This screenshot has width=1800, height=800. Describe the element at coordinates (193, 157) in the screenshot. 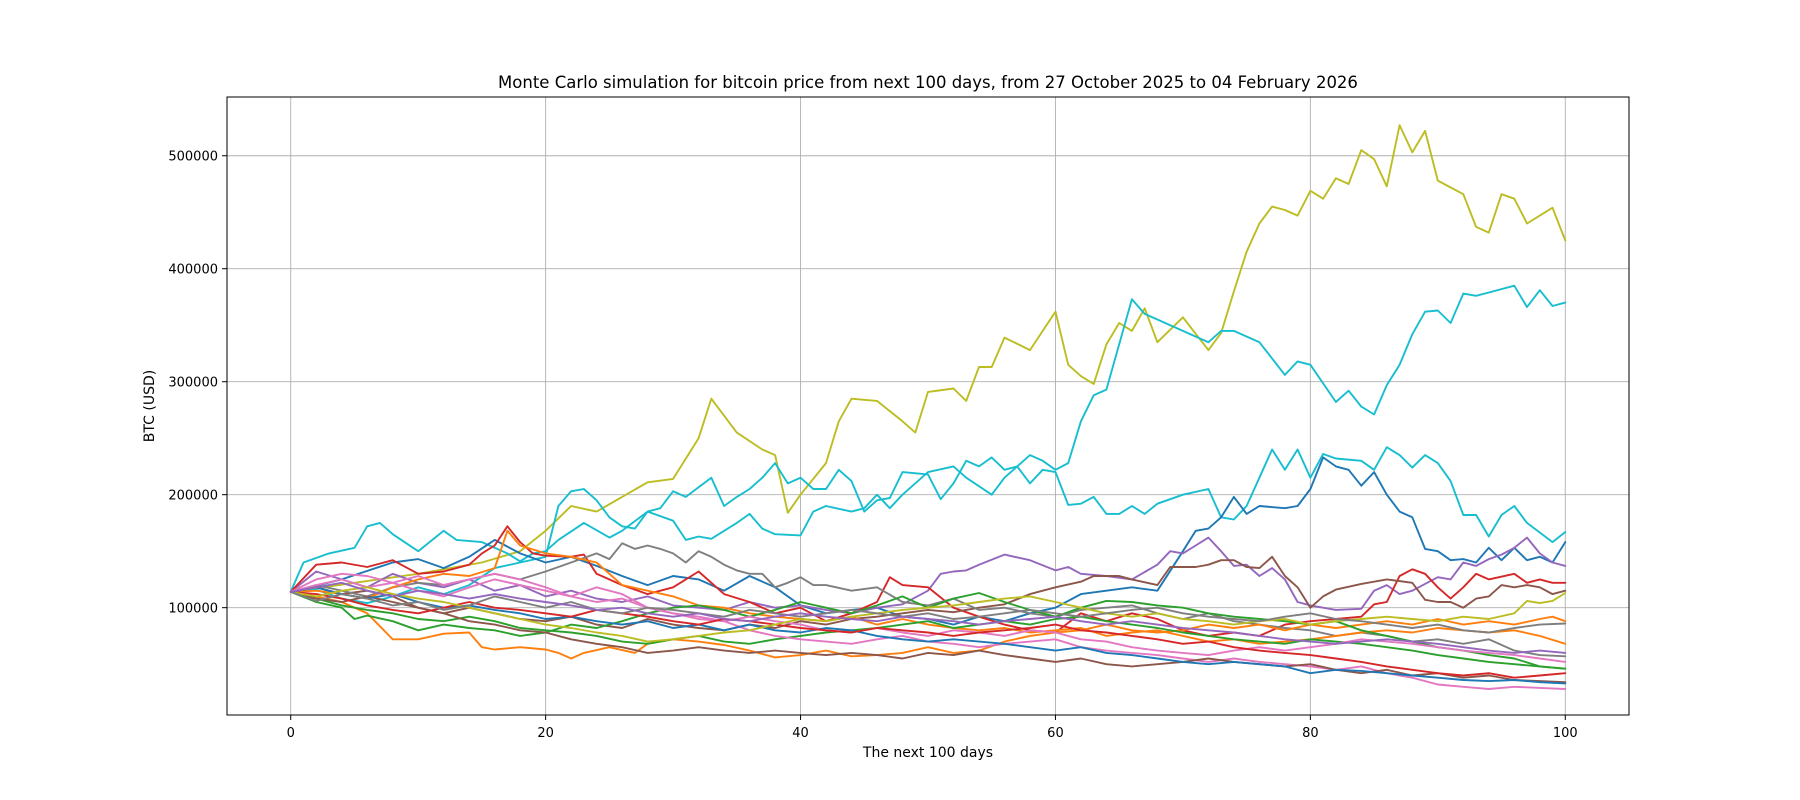

I see `y-tick-label: 500000` at that location.